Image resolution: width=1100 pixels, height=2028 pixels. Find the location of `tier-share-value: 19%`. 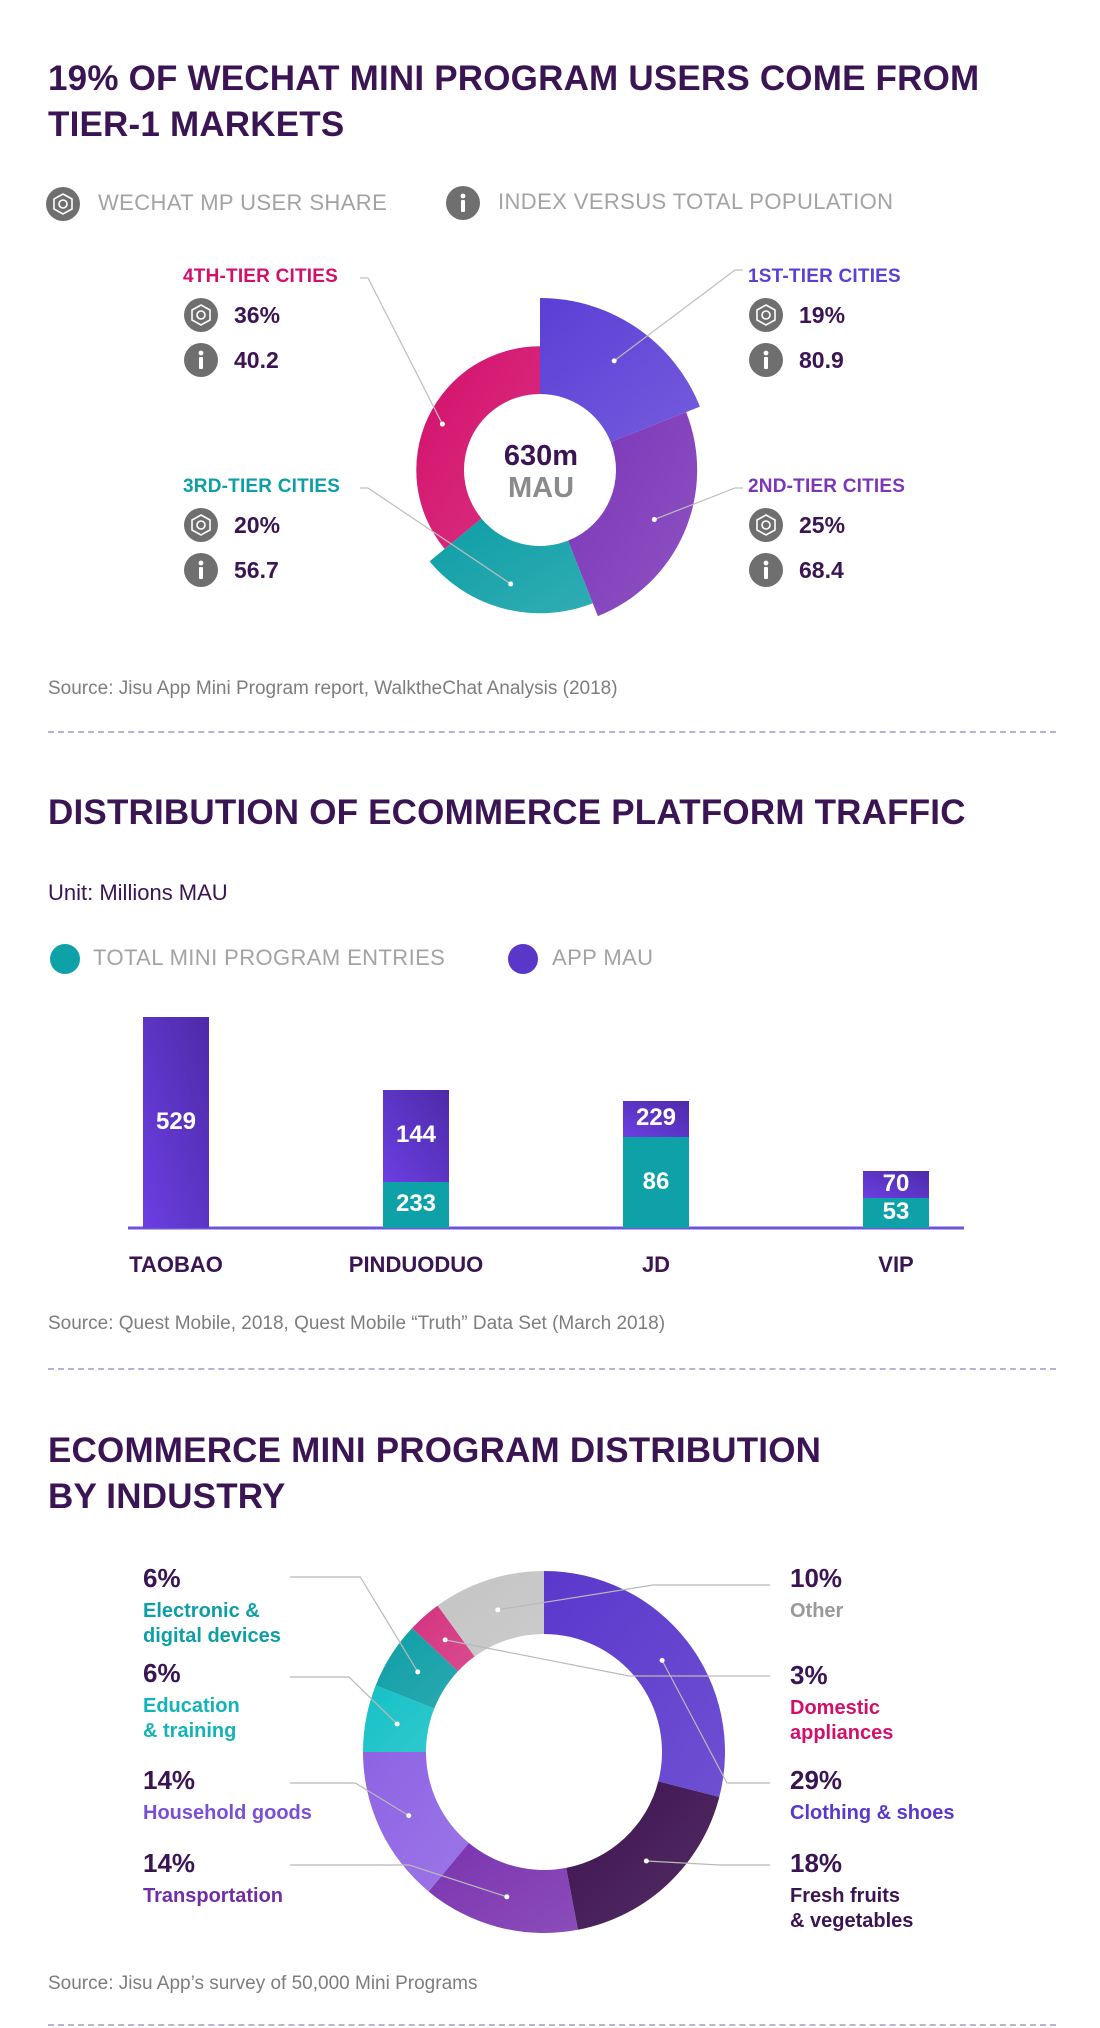

tier-share-value: 19% is located at coordinates (822, 315).